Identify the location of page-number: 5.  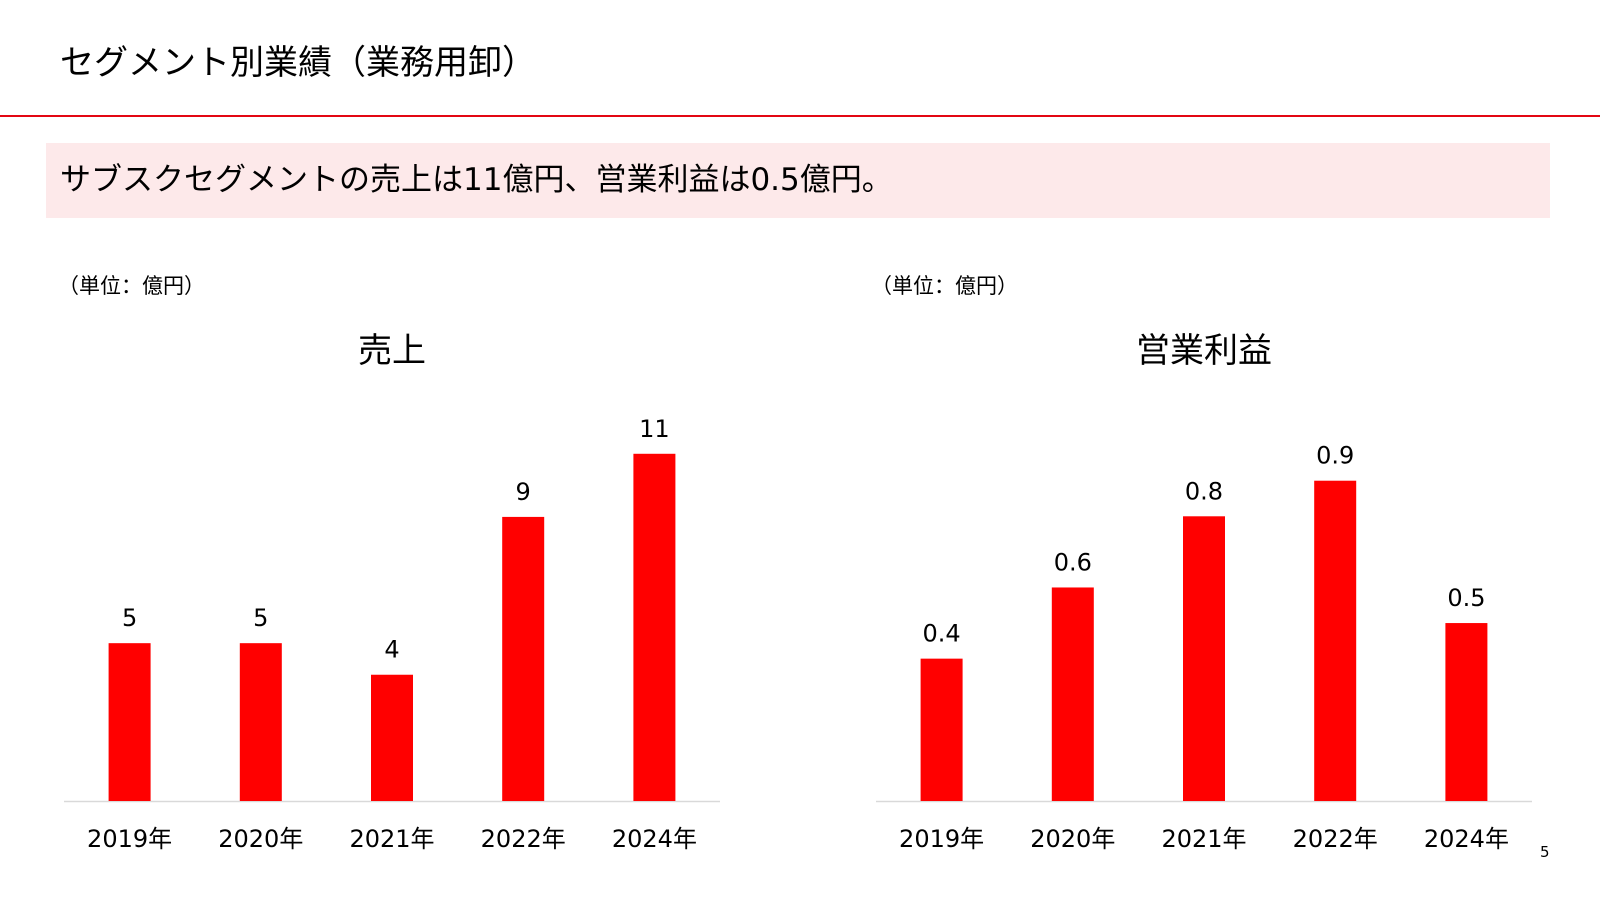
(1545, 852).